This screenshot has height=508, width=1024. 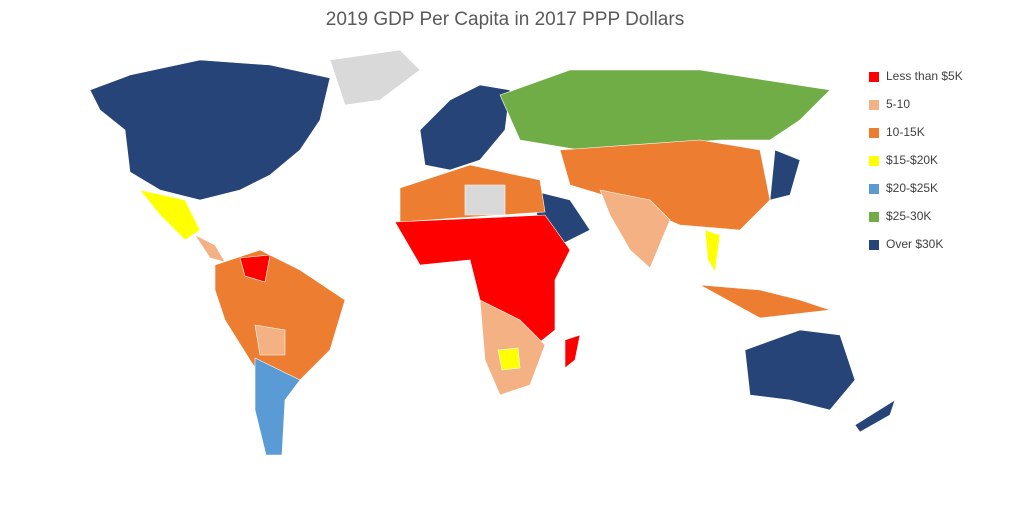 What do you see at coordinates (665, 110) in the screenshot?
I see `russia` at bounding box center [665, 110].